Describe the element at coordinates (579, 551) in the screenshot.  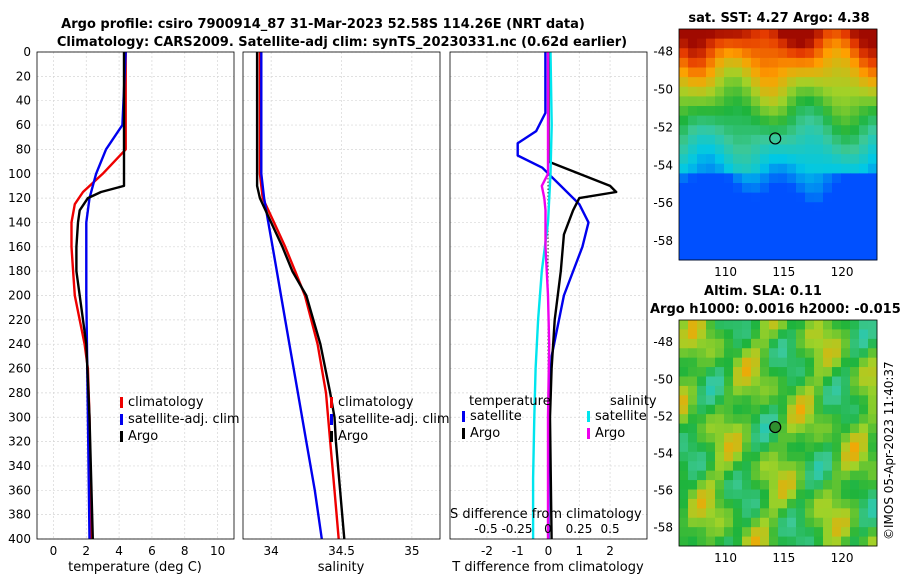
I see `x-tick-label: 1` at that location.